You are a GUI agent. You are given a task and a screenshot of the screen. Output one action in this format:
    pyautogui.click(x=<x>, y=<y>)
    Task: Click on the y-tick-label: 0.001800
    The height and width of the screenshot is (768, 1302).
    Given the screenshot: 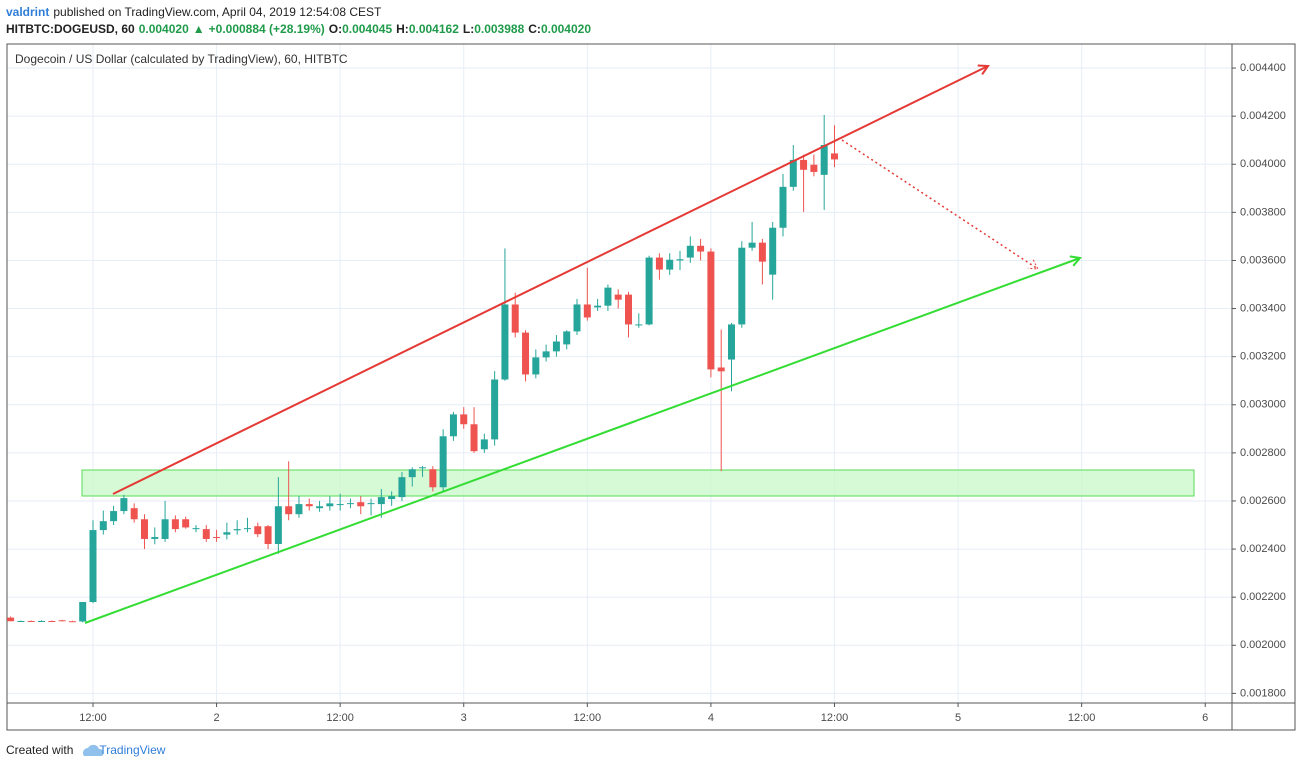 What is the action you would take?
    pyautogui.click(x=1263, y=693)
    